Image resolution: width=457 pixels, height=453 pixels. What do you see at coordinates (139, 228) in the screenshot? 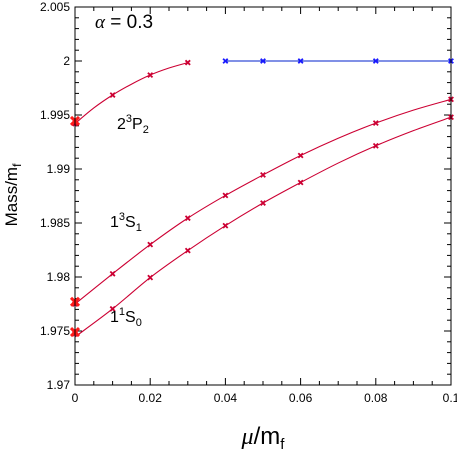
I see `state-1s1-sub: 1` at bounding box center [139, 228].